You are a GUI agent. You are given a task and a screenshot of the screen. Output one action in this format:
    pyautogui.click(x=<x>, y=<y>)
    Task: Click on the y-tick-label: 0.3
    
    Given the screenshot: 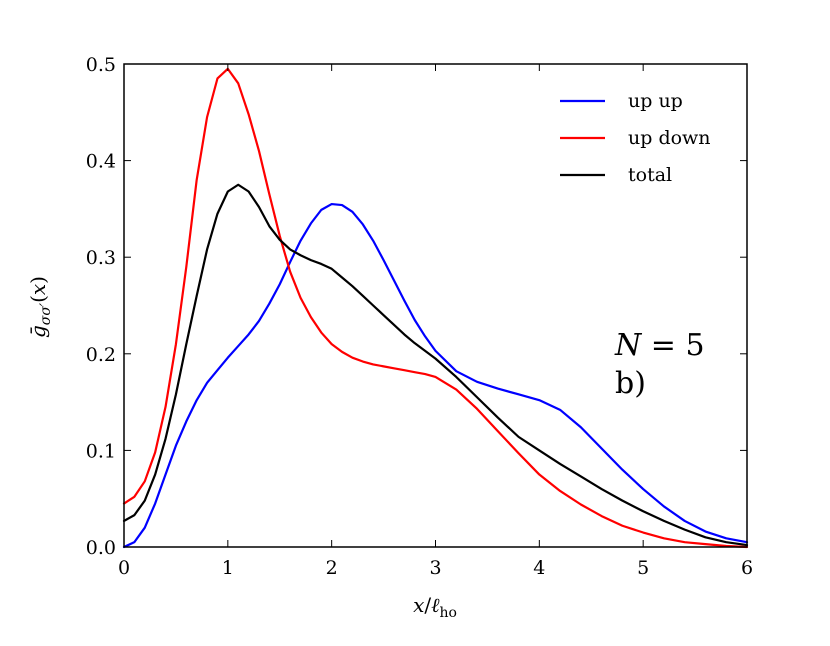 What is the action you would take?
    pyautogui.click(x=101, y=258)
    